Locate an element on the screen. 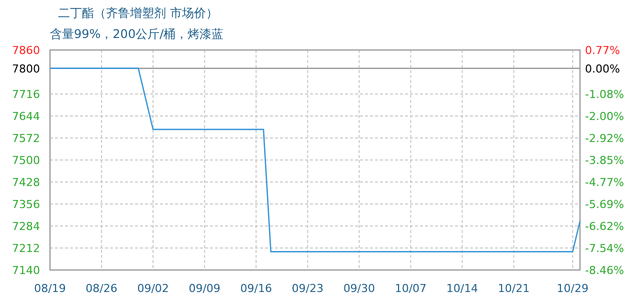 The image size is (630, 300). y-tick-label: 7800 is located at coordinates (26, 69).